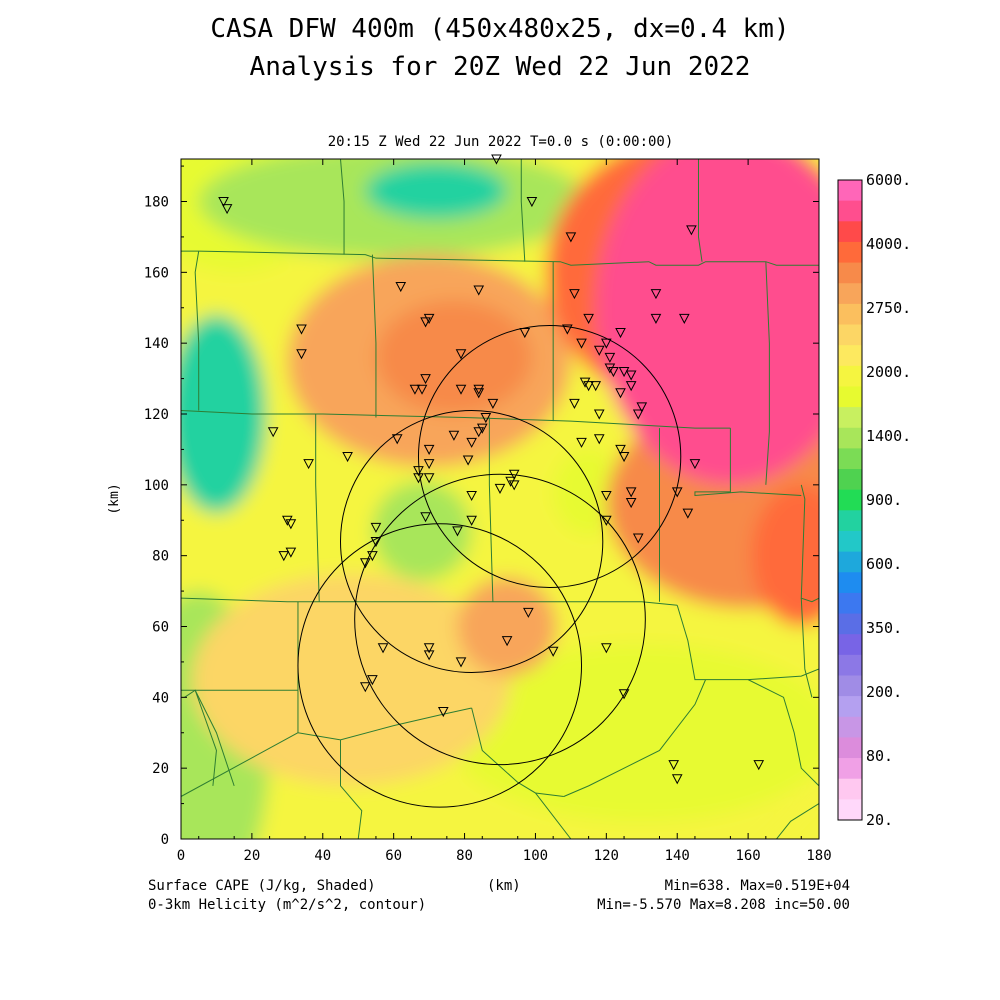  What do you see at coordinates (747, 856) in the screenshot?
I see `x-tick-label: 160` at bounding box center [747, 856].